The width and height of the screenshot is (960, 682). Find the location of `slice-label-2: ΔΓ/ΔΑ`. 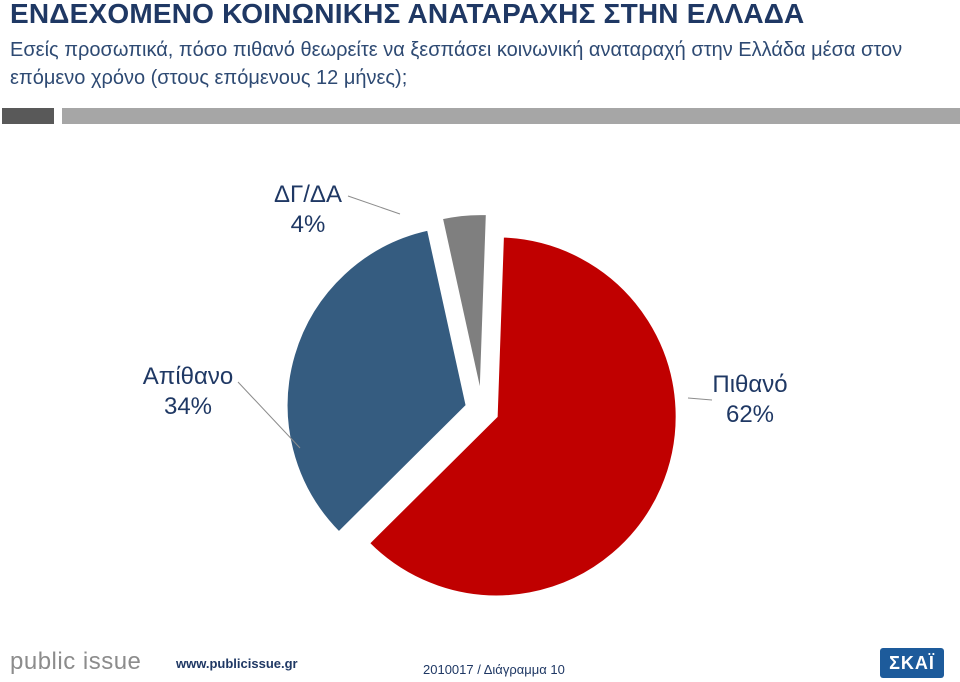

slice-label-2: ΔΓ/ΔΑ is located at coordinates (308, 194).